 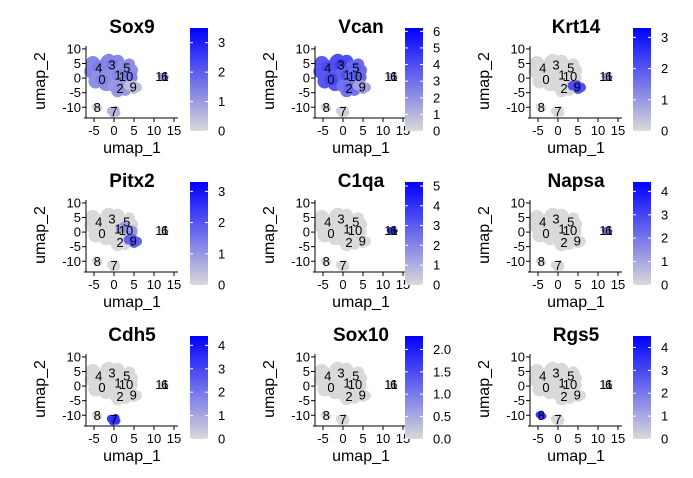 I want to click on panel-title: Sox9, so click(x=131, y=27).